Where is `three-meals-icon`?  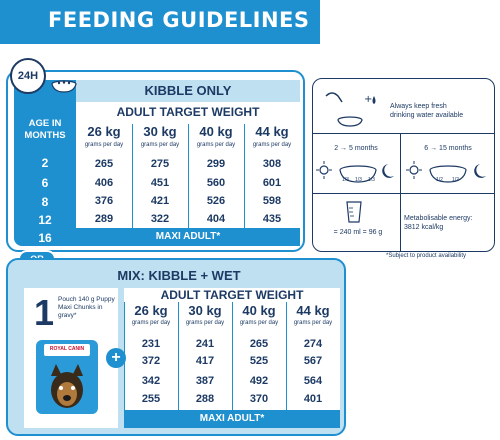 three-meals-icon is located at coordinates (355, 172).